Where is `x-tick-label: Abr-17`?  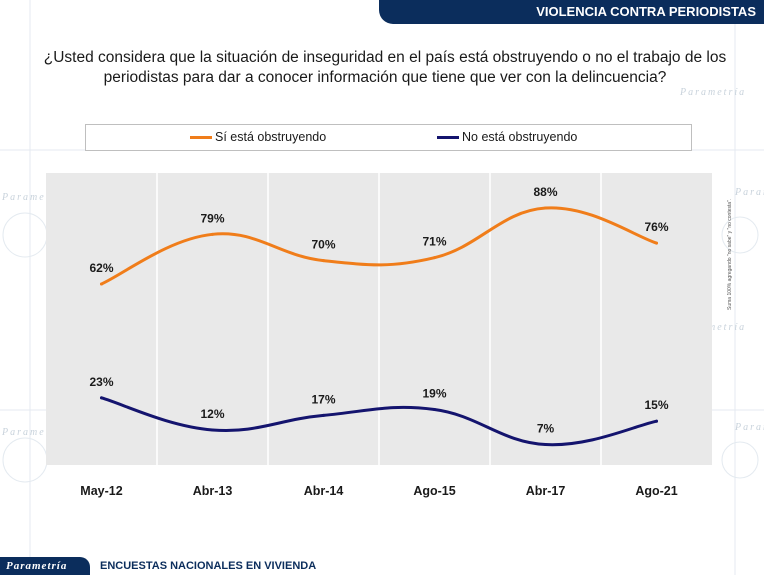
x-tick-label: Abr-17 is located at coordinates (546, 491).